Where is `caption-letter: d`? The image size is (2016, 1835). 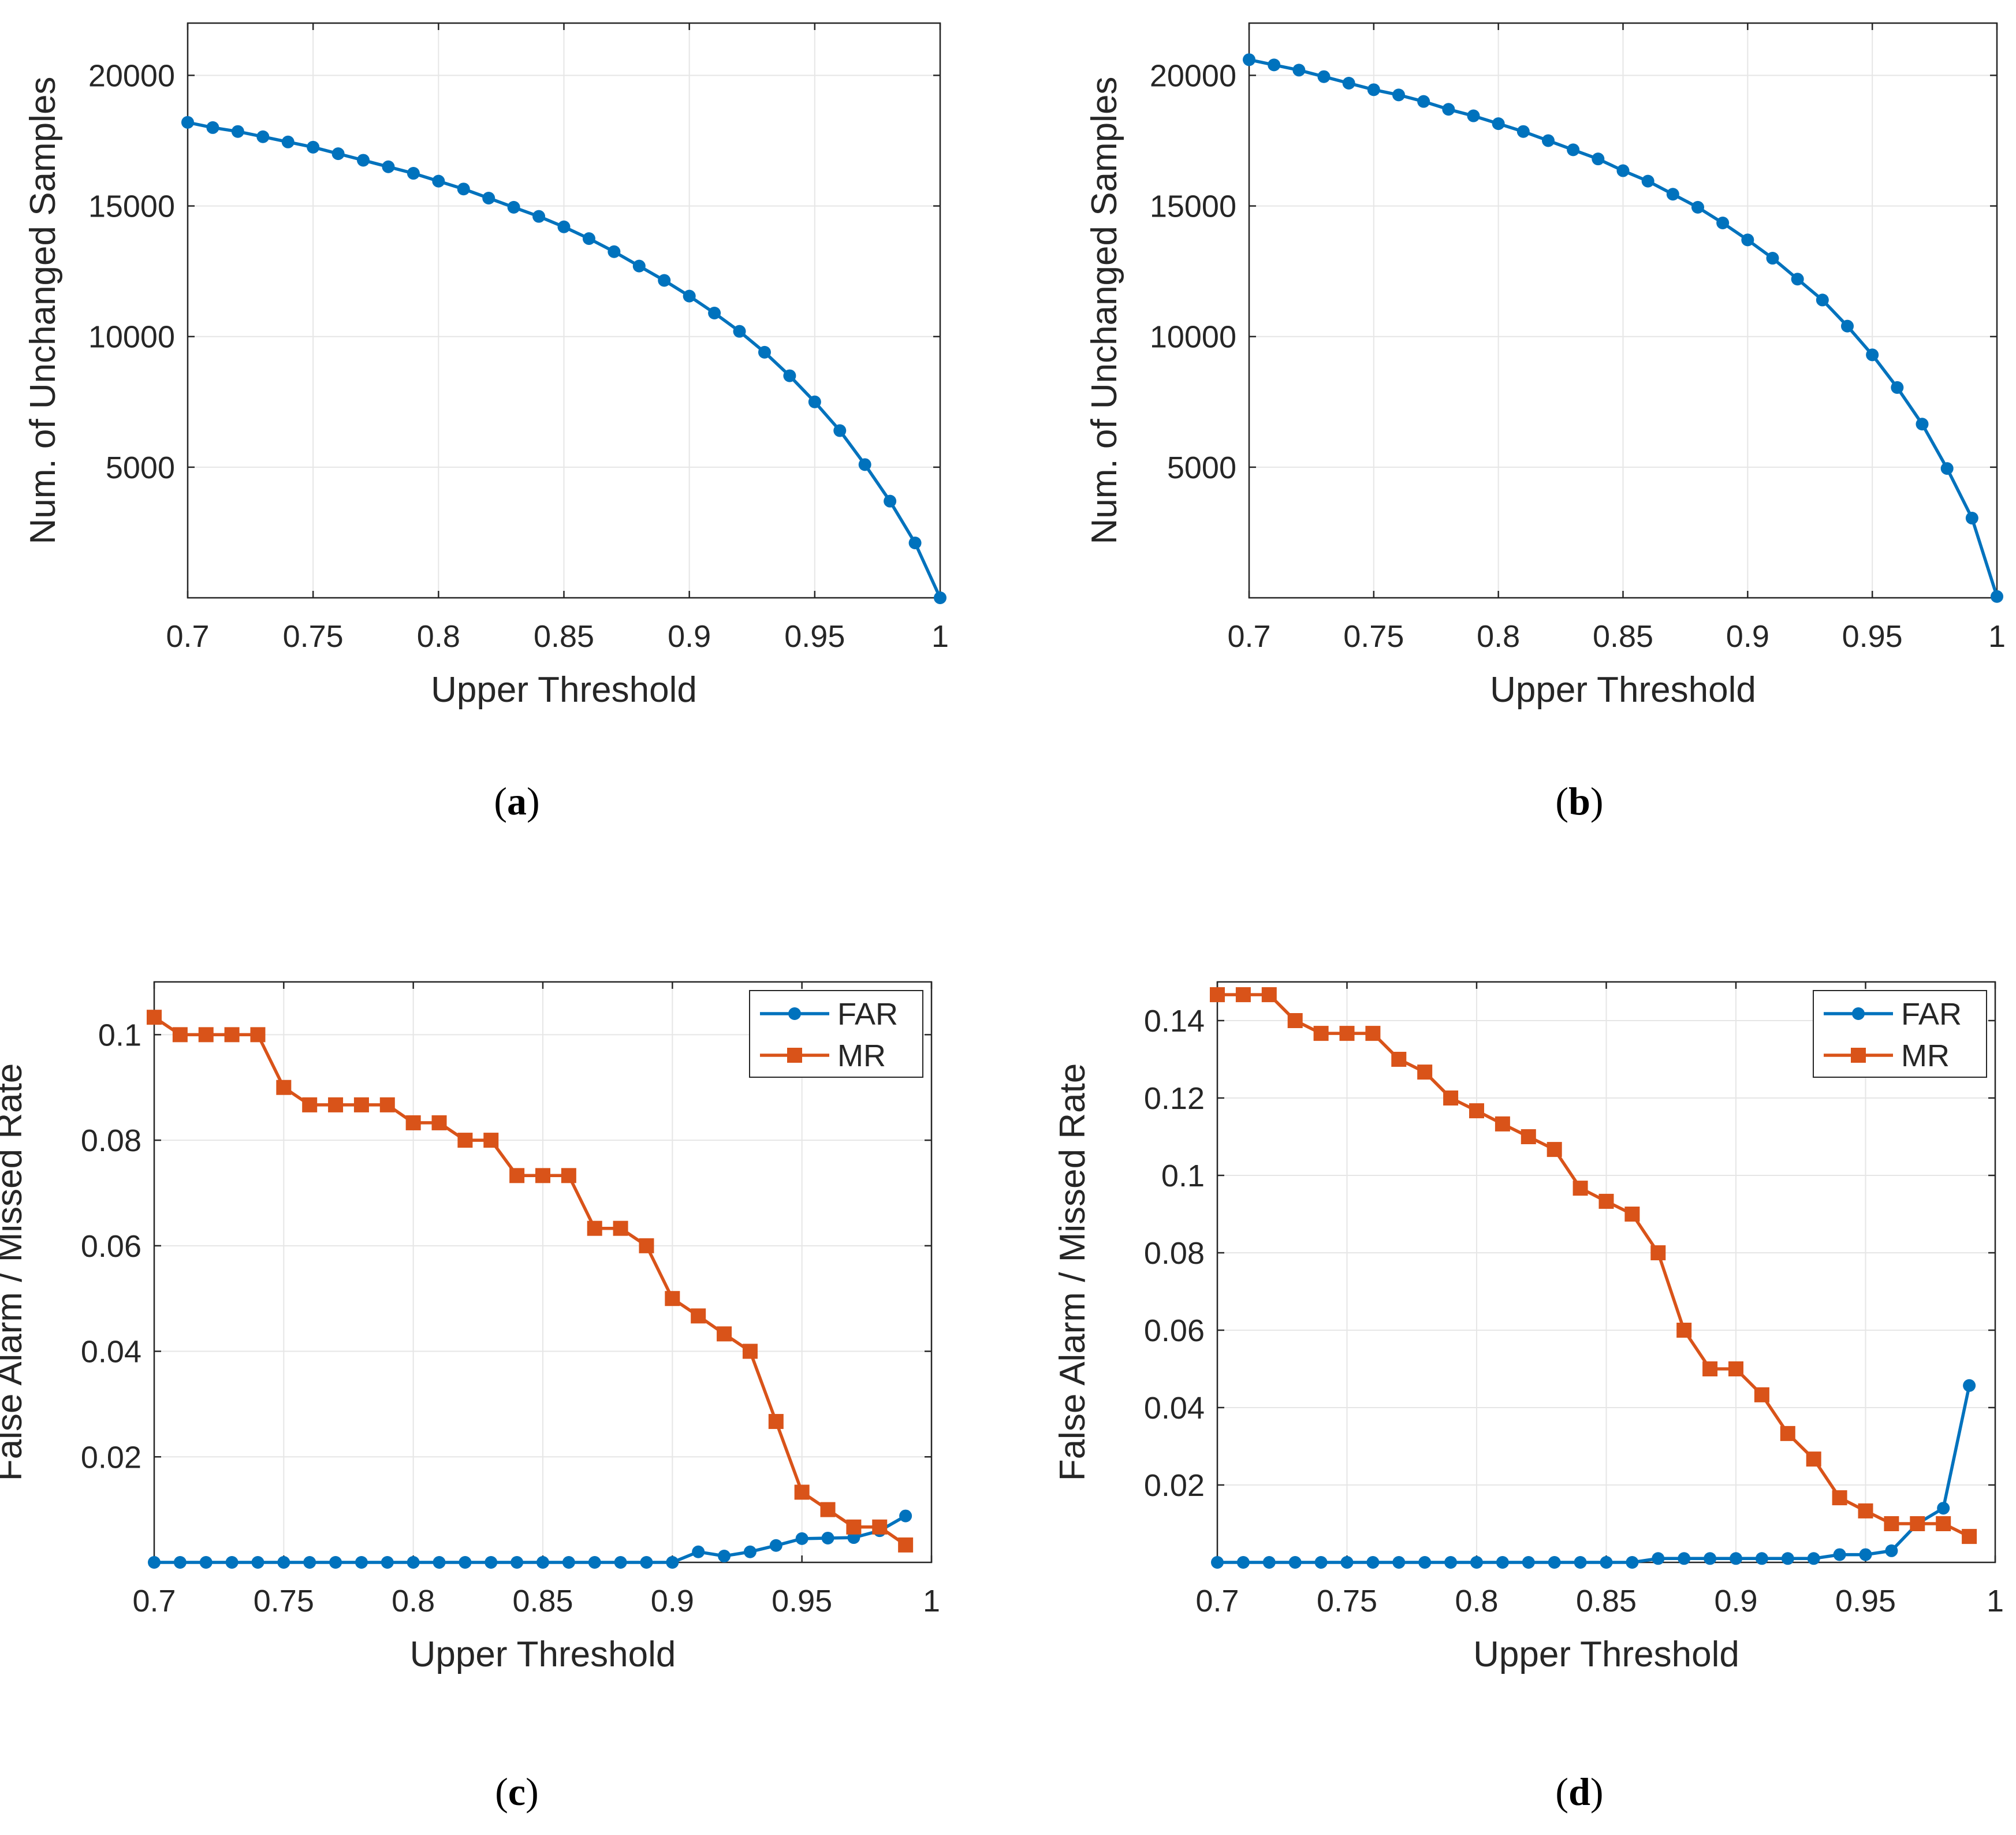 caption-letter: d is located at coordinates (1579, 1792).